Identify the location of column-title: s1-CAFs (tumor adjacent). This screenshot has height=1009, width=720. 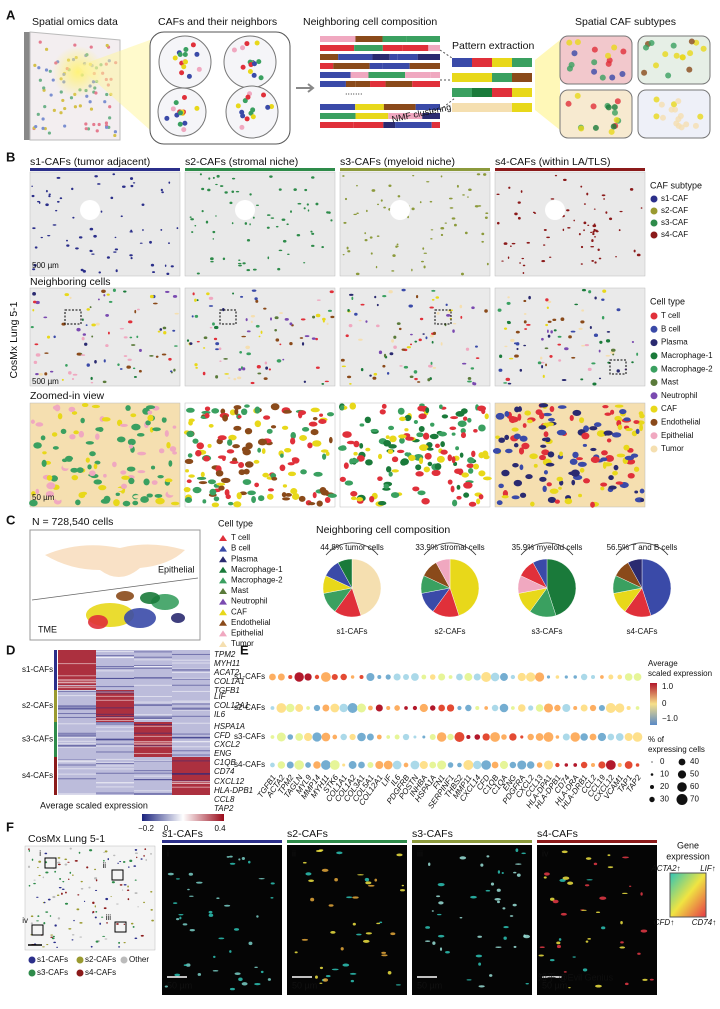
(90, 162).